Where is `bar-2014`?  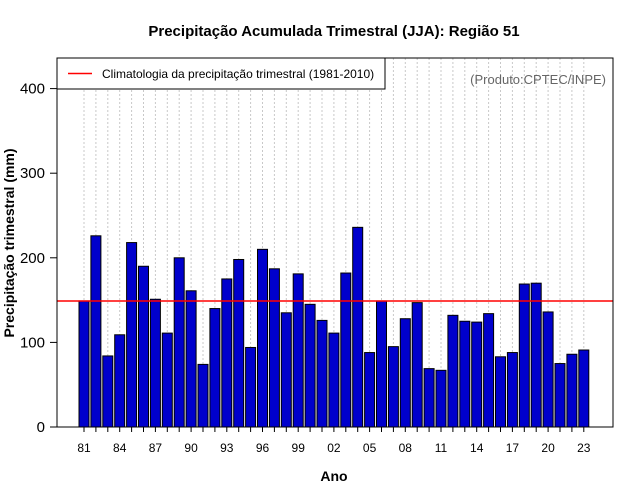
bar-2014 is located at coordinates (477, 374).